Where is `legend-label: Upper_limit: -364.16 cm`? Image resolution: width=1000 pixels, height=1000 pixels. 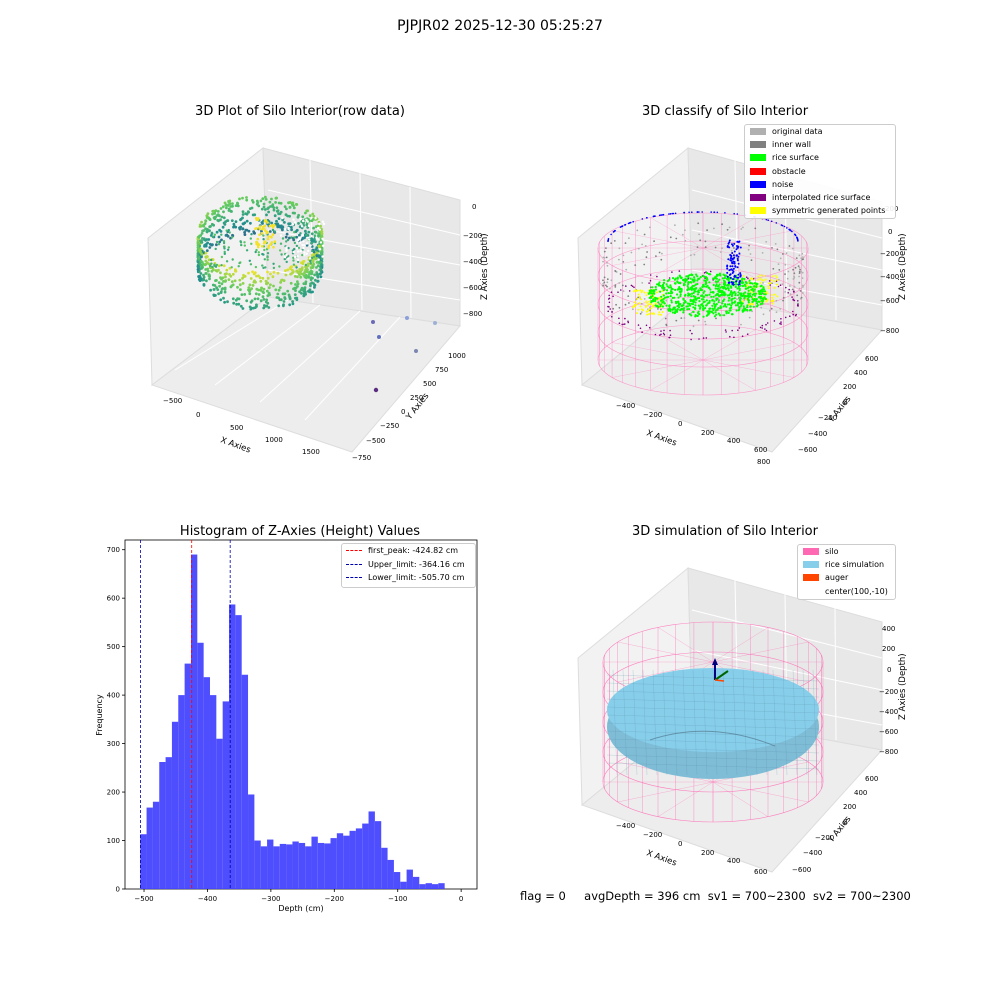 legend-label: Upper_limit: -364.16 cm is located at coordinates (416, 564).